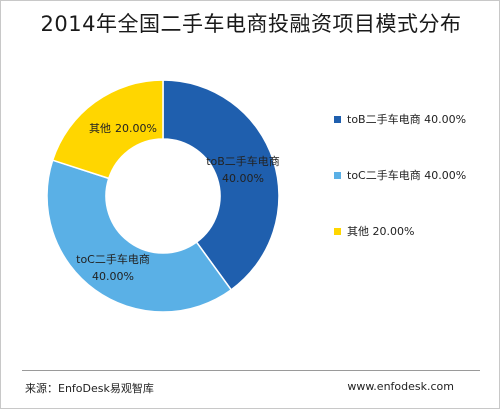  I want to click on legend-label-2: toC二手车电商 40.00%, so click(406, 175).